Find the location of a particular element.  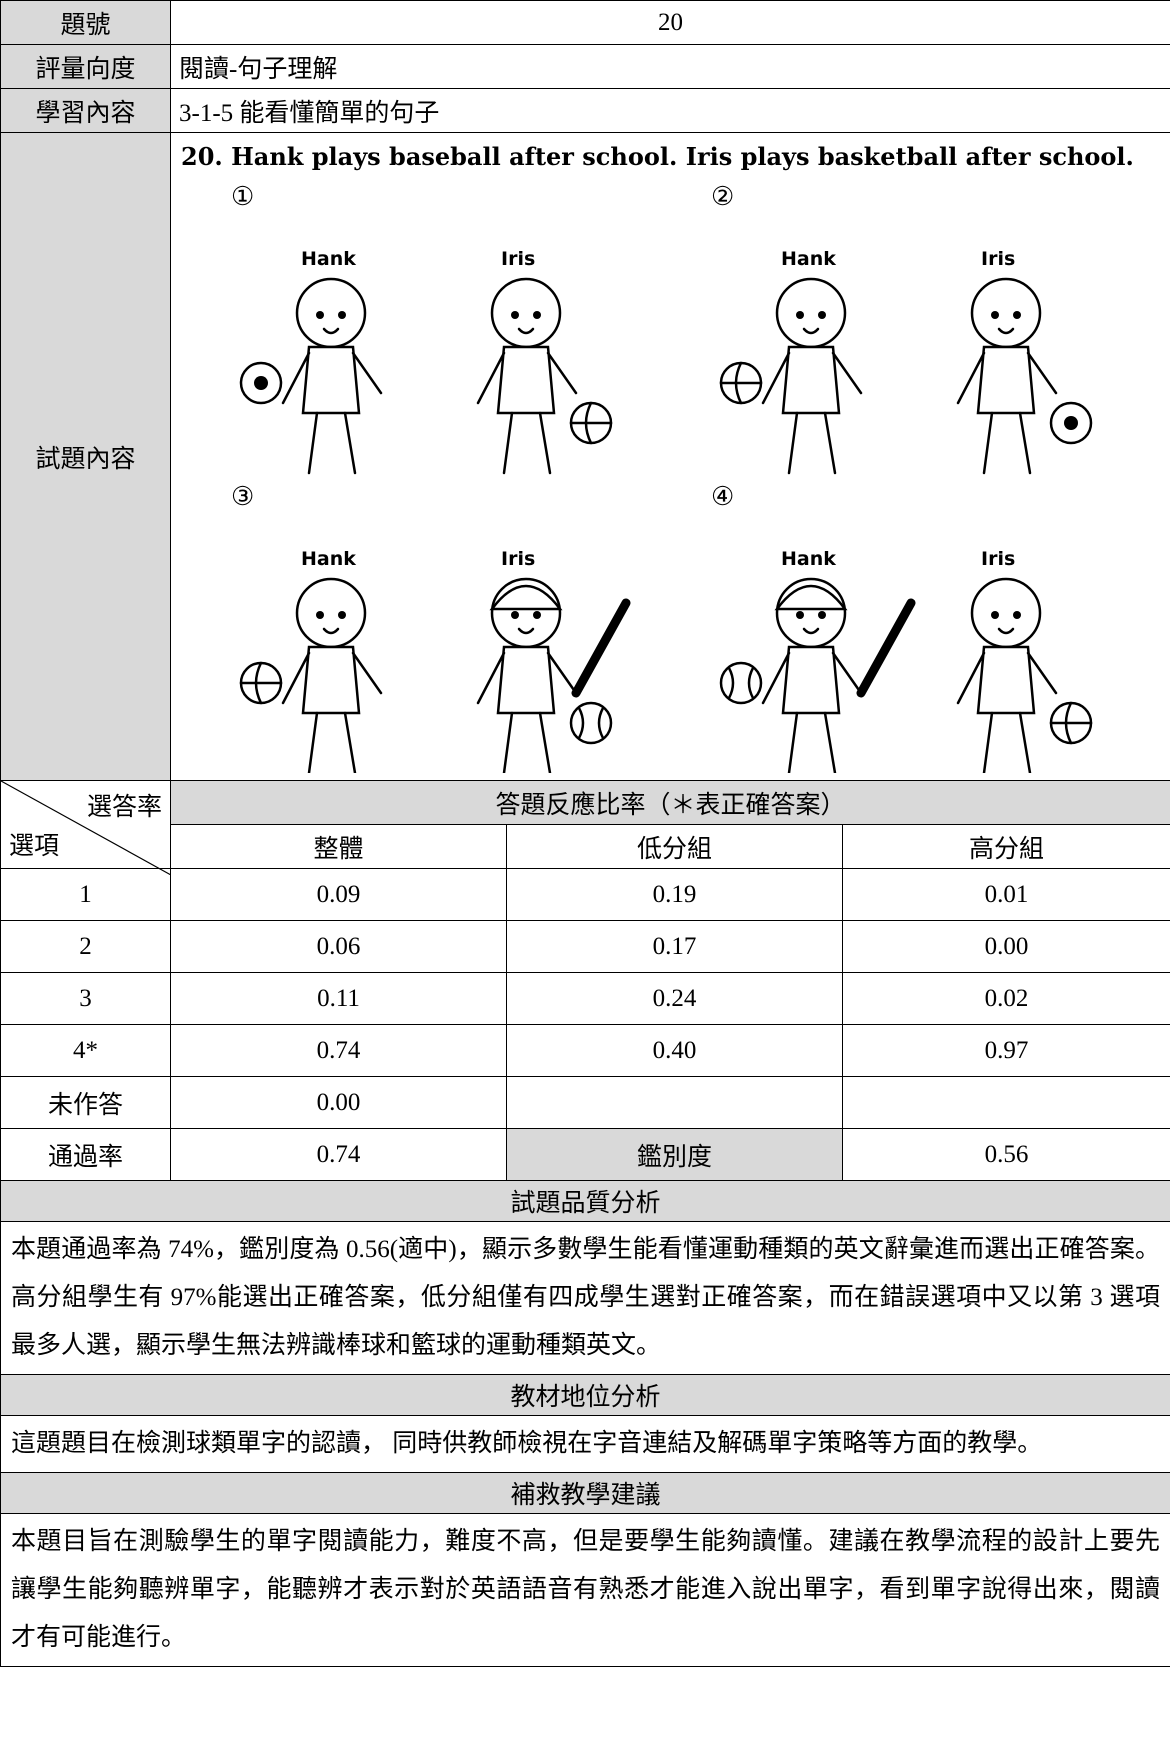

row-value: 閱讀-句子理解 is located at coordinates (670, 66).